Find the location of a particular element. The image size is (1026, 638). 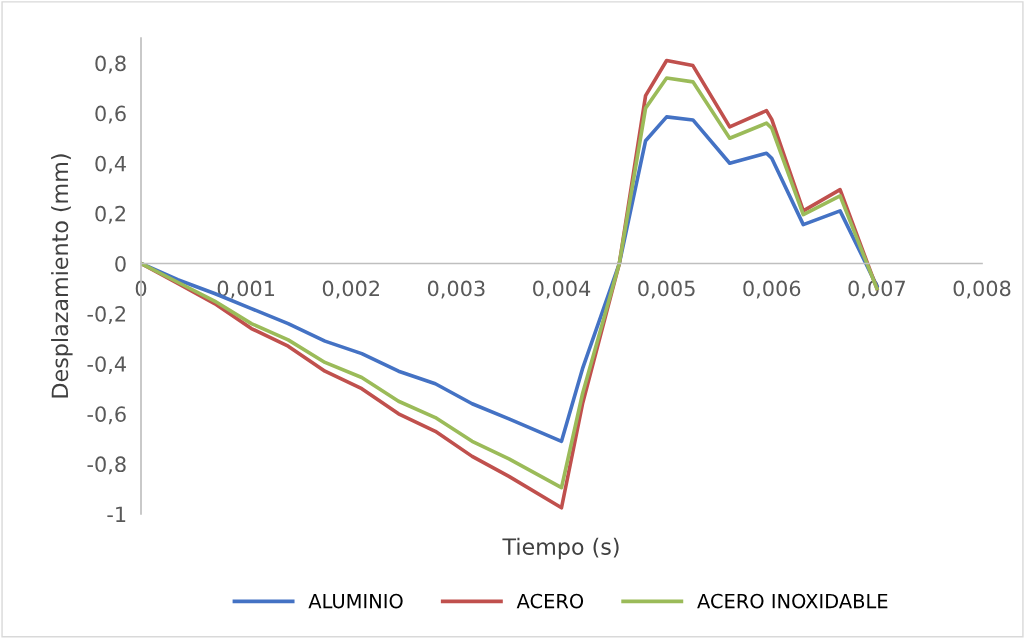

y-tick-label: 0,2 is located at coordinates (110, 214).